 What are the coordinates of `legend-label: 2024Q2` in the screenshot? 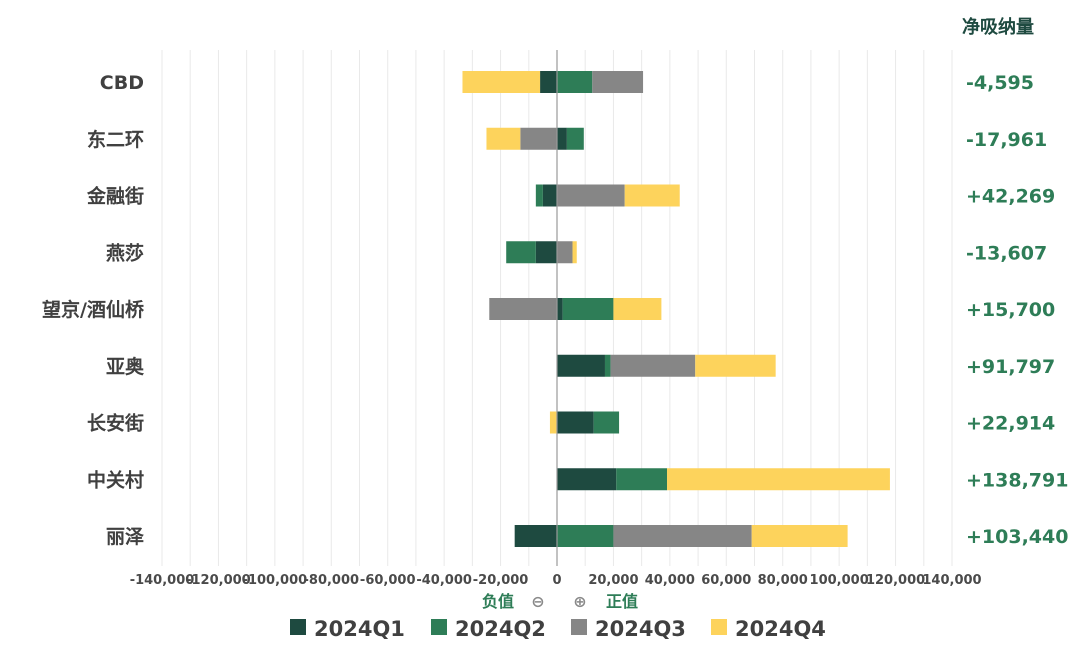 It's located at (500, 629).